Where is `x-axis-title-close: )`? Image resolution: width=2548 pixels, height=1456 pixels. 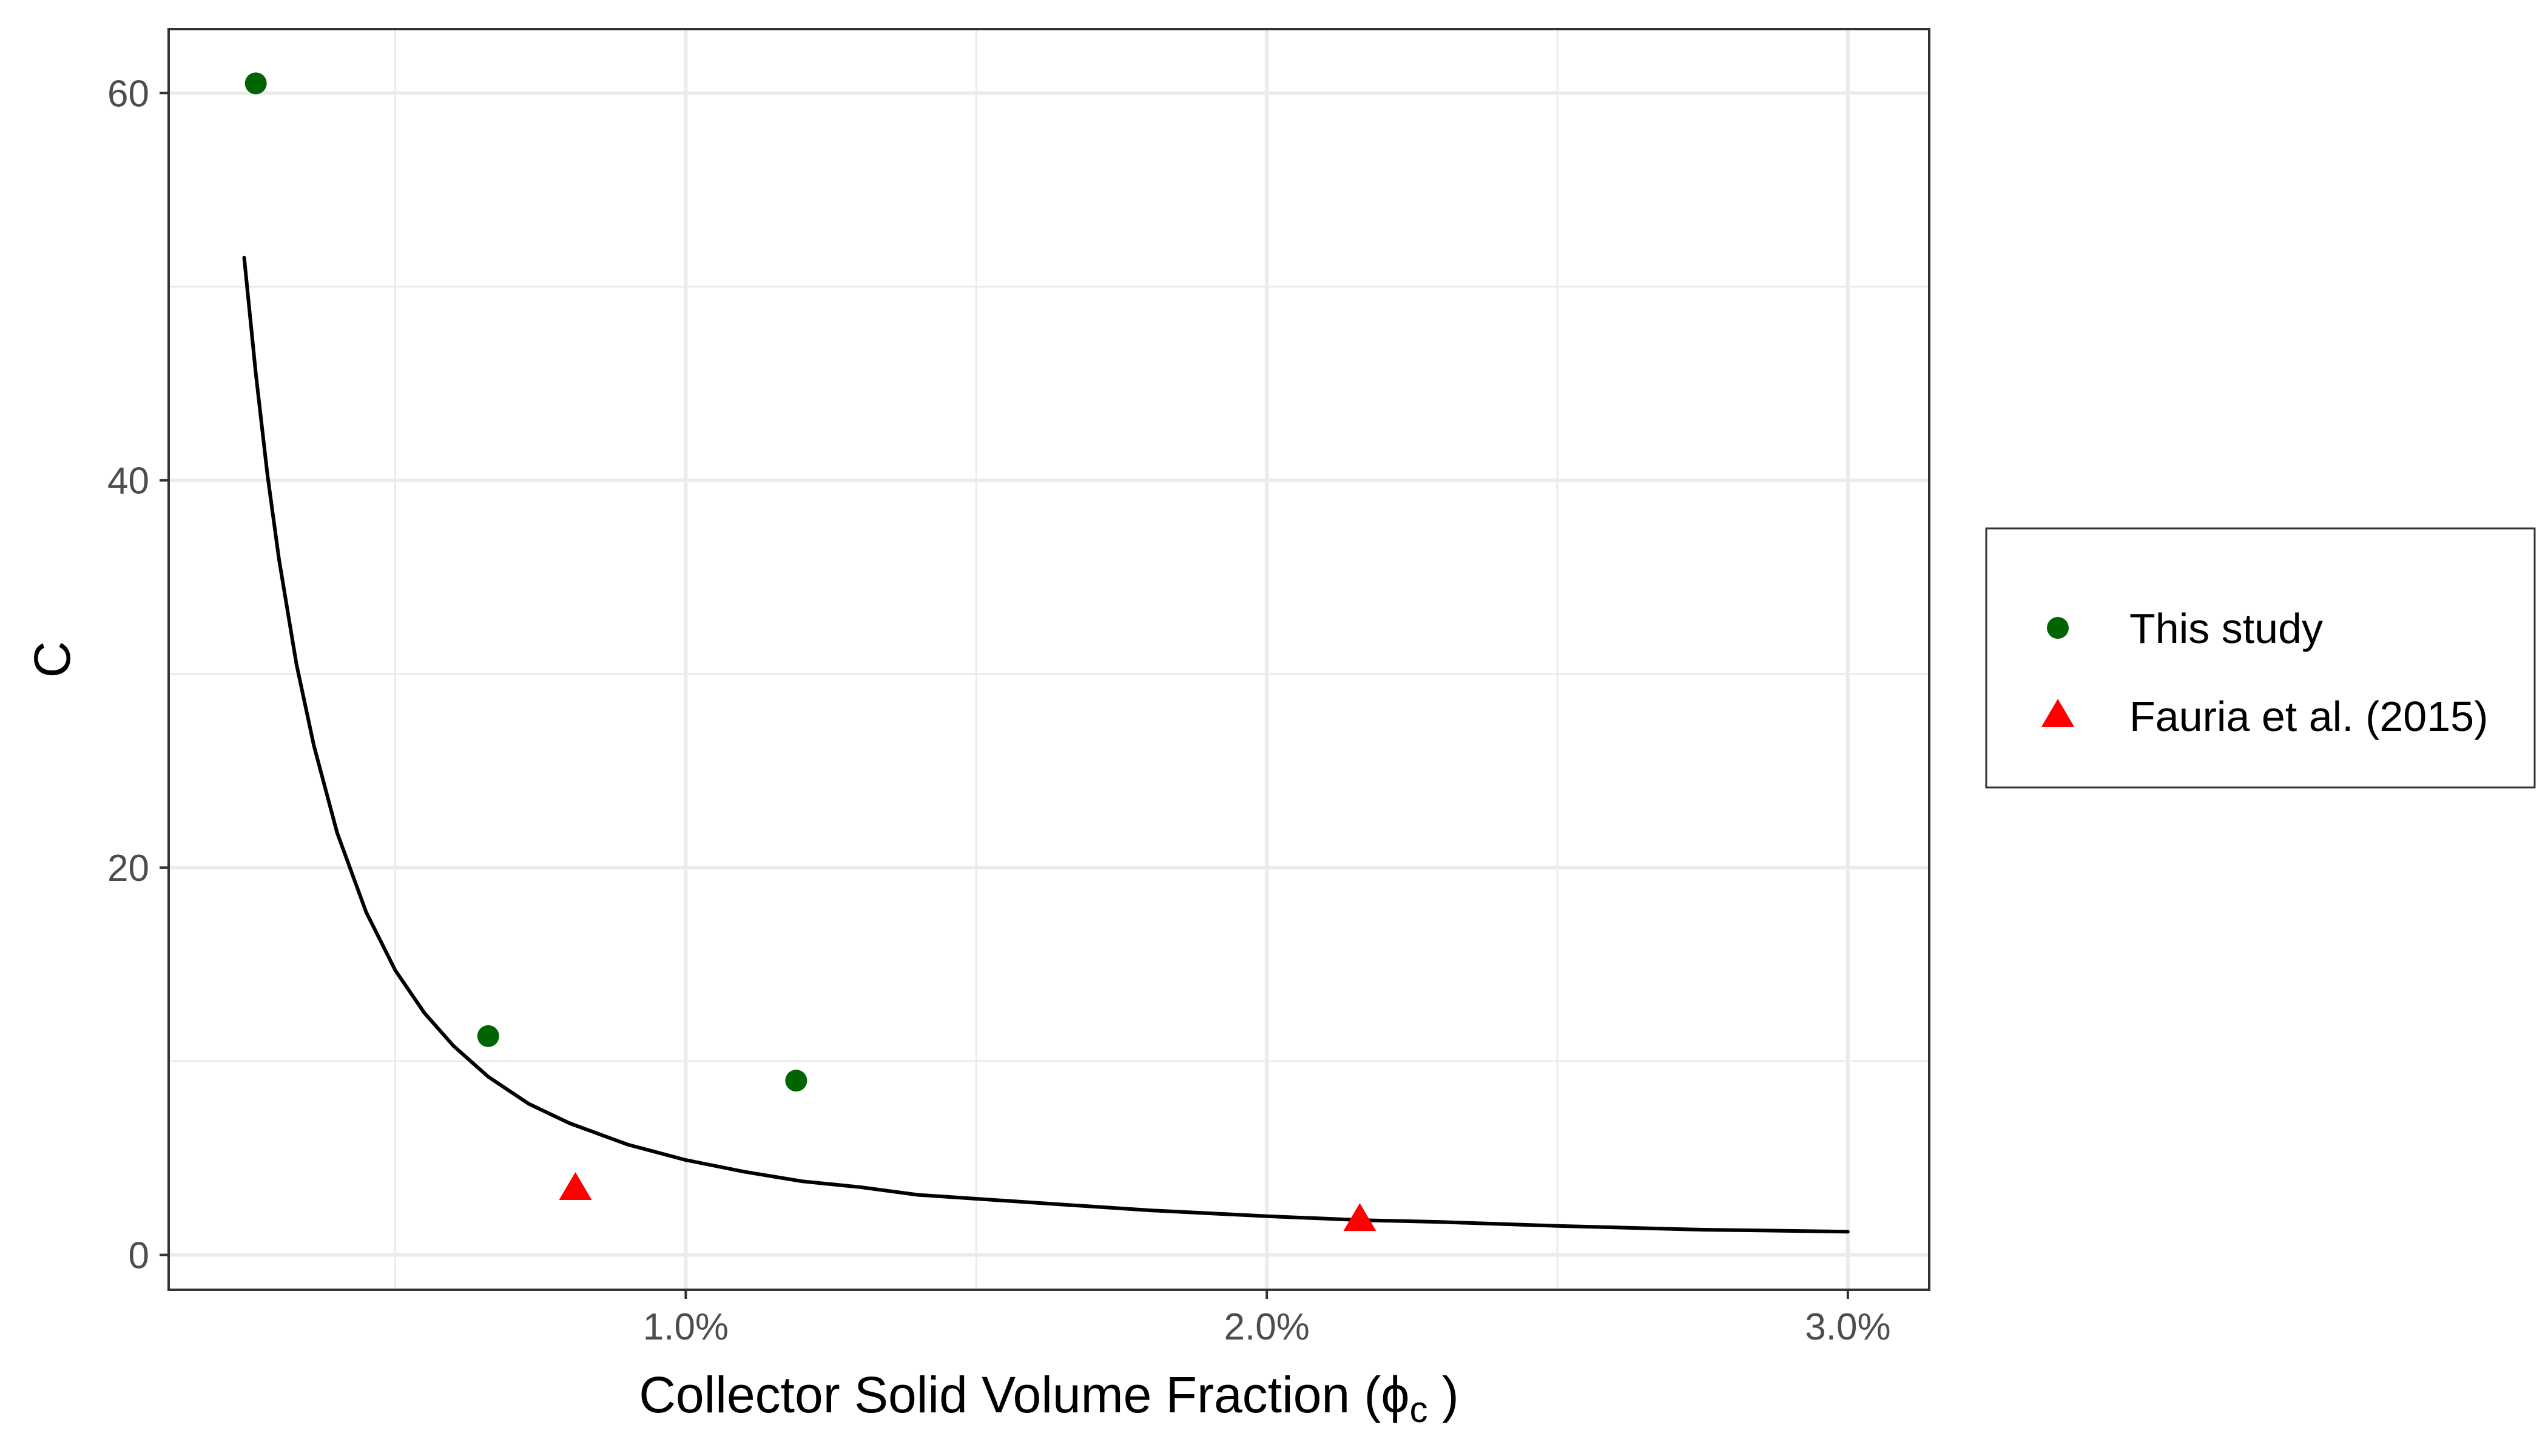 x-axis-title-close: ) is located at coordinates (1442, 1394).